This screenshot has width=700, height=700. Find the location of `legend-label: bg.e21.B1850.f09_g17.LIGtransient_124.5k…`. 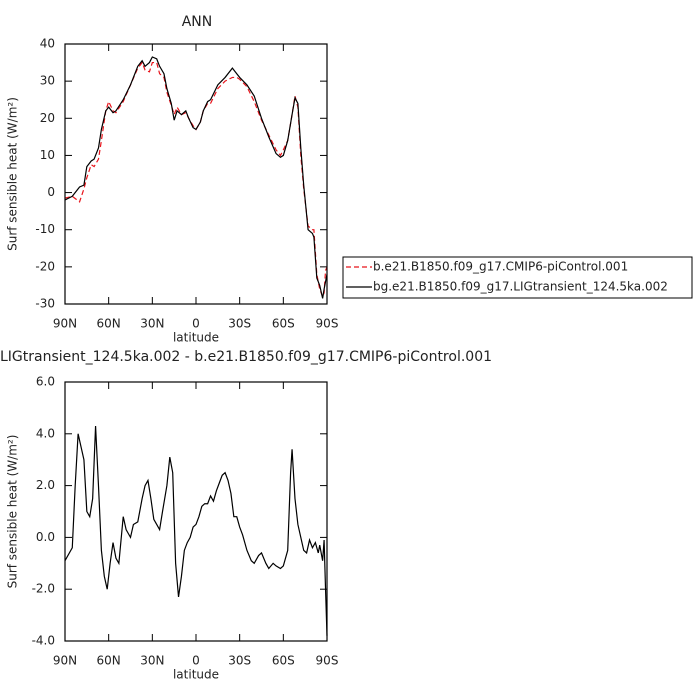

legend-label: bg.e21.B1850.f09_g17.LIGtransient_124.5k… is located at coordinates (520, 287).